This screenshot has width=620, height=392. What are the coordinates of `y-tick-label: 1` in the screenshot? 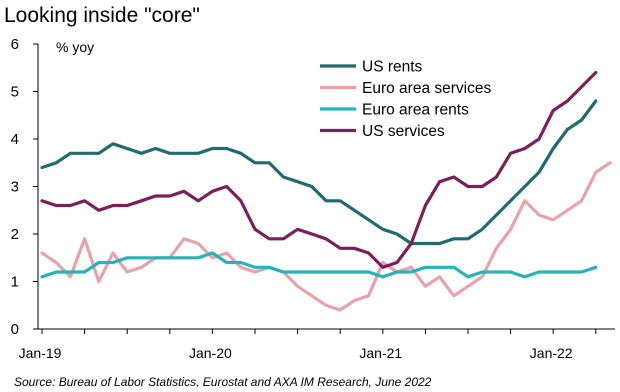 It's located at (15, 282).